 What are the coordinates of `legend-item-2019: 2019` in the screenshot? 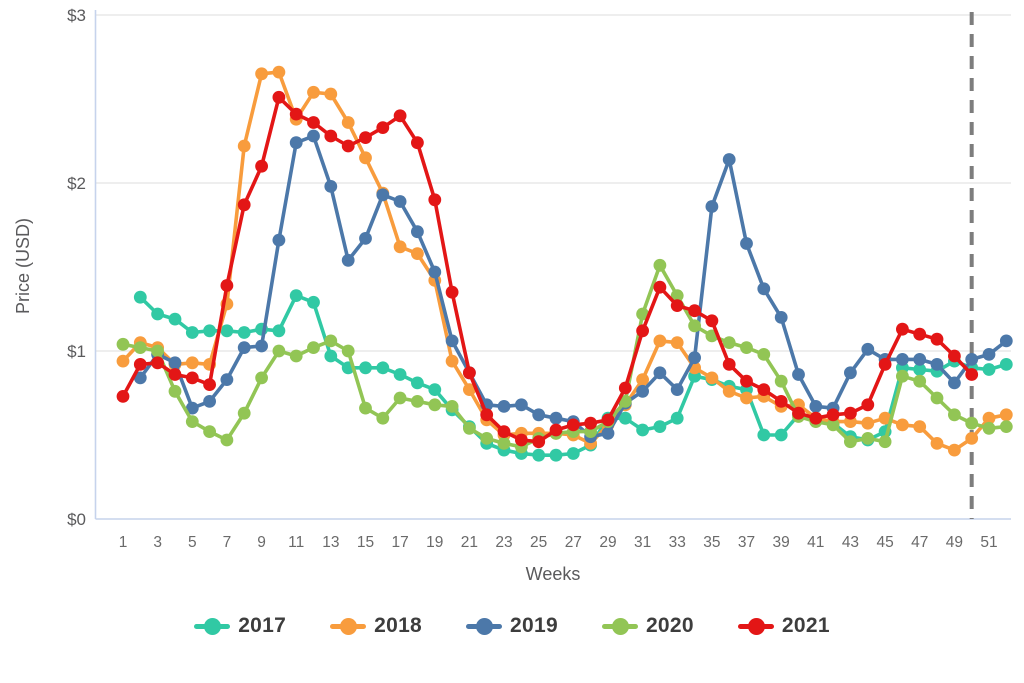 It's located at (512, 626).